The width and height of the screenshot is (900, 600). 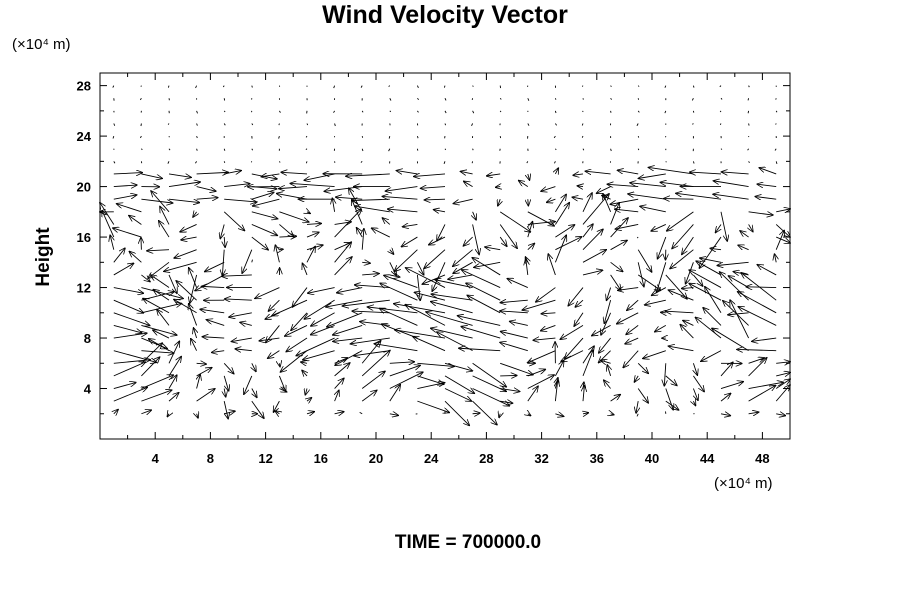 I want to click on y-tick-label: 12, so click(x=84, y=288).